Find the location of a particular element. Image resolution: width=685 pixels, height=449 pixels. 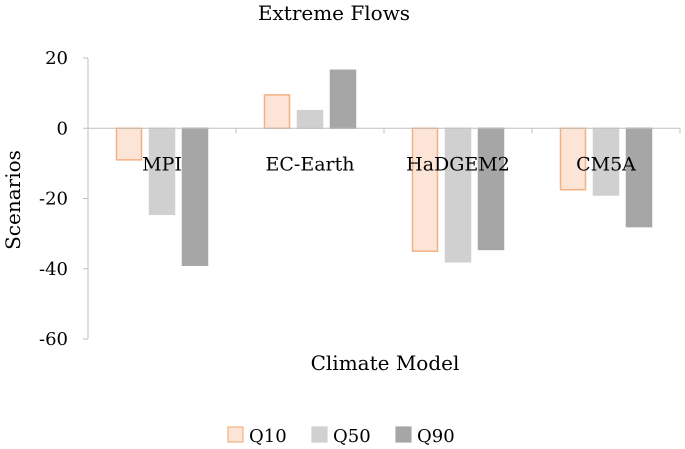

bar-q50-hadgem2 is located at coordinates (458, 195).